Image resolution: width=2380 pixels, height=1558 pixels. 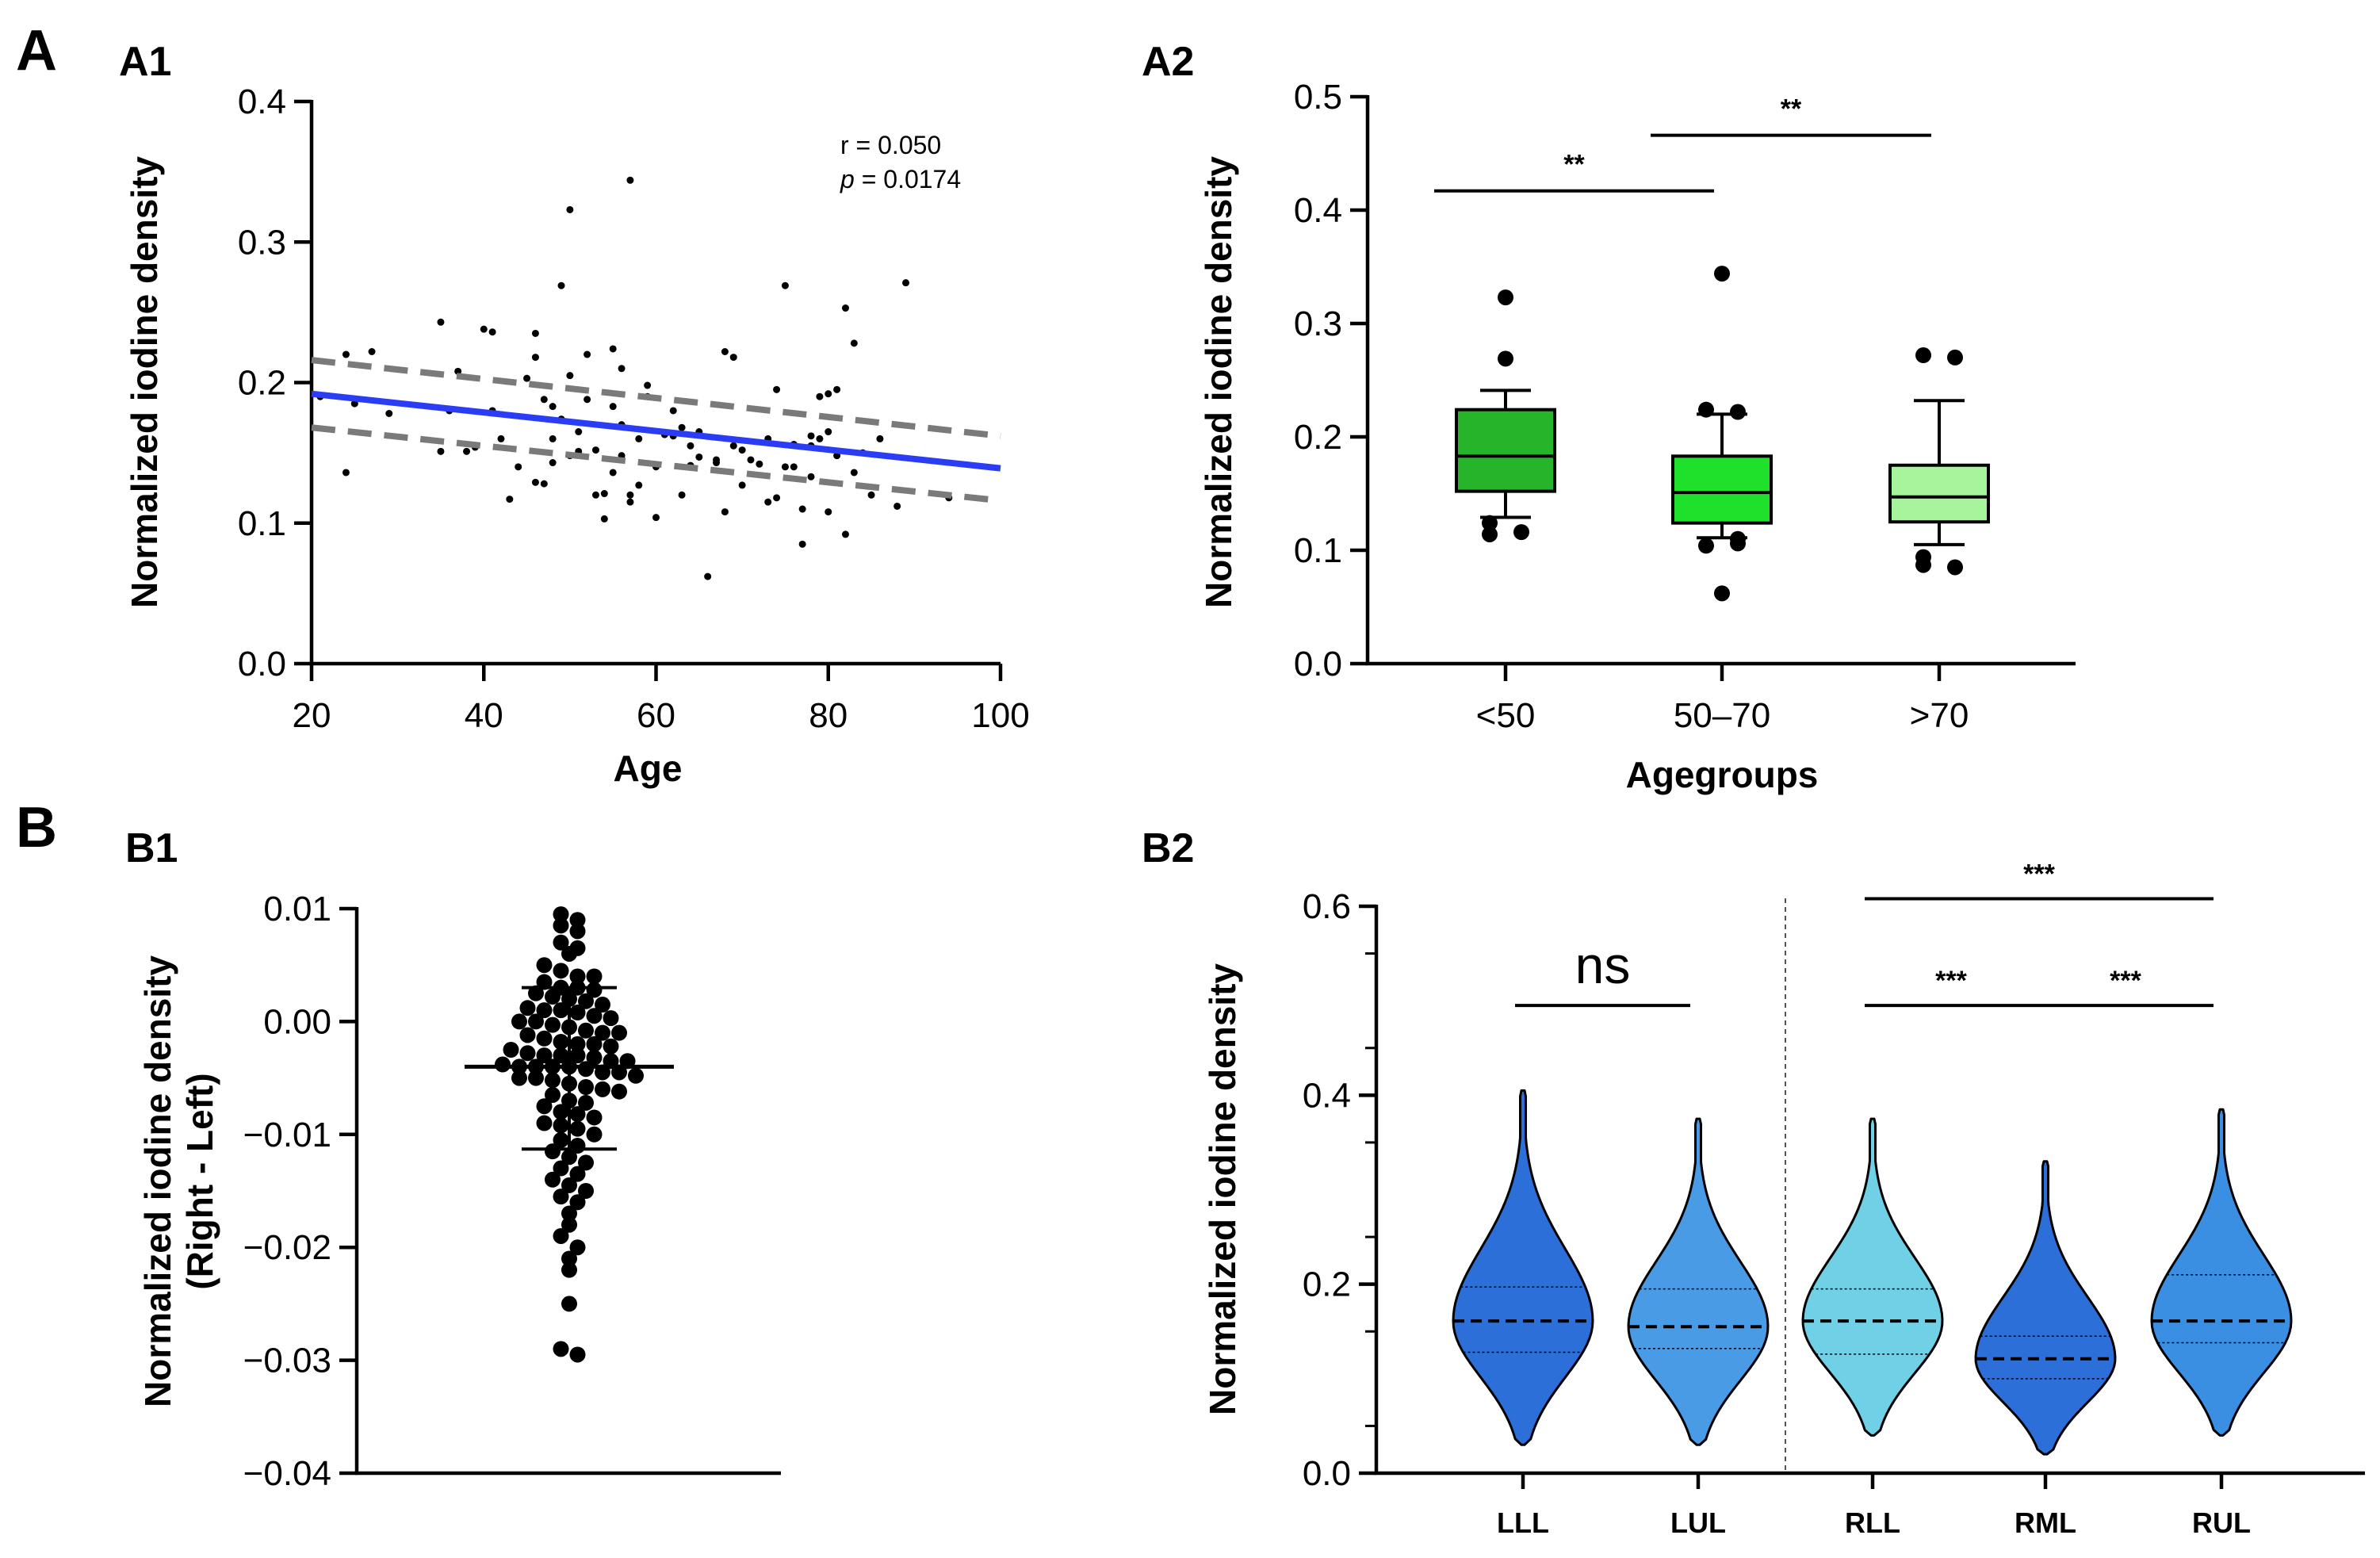 I want to click on b1-ytick-label: −0.03, so click(x=287, y=1361).